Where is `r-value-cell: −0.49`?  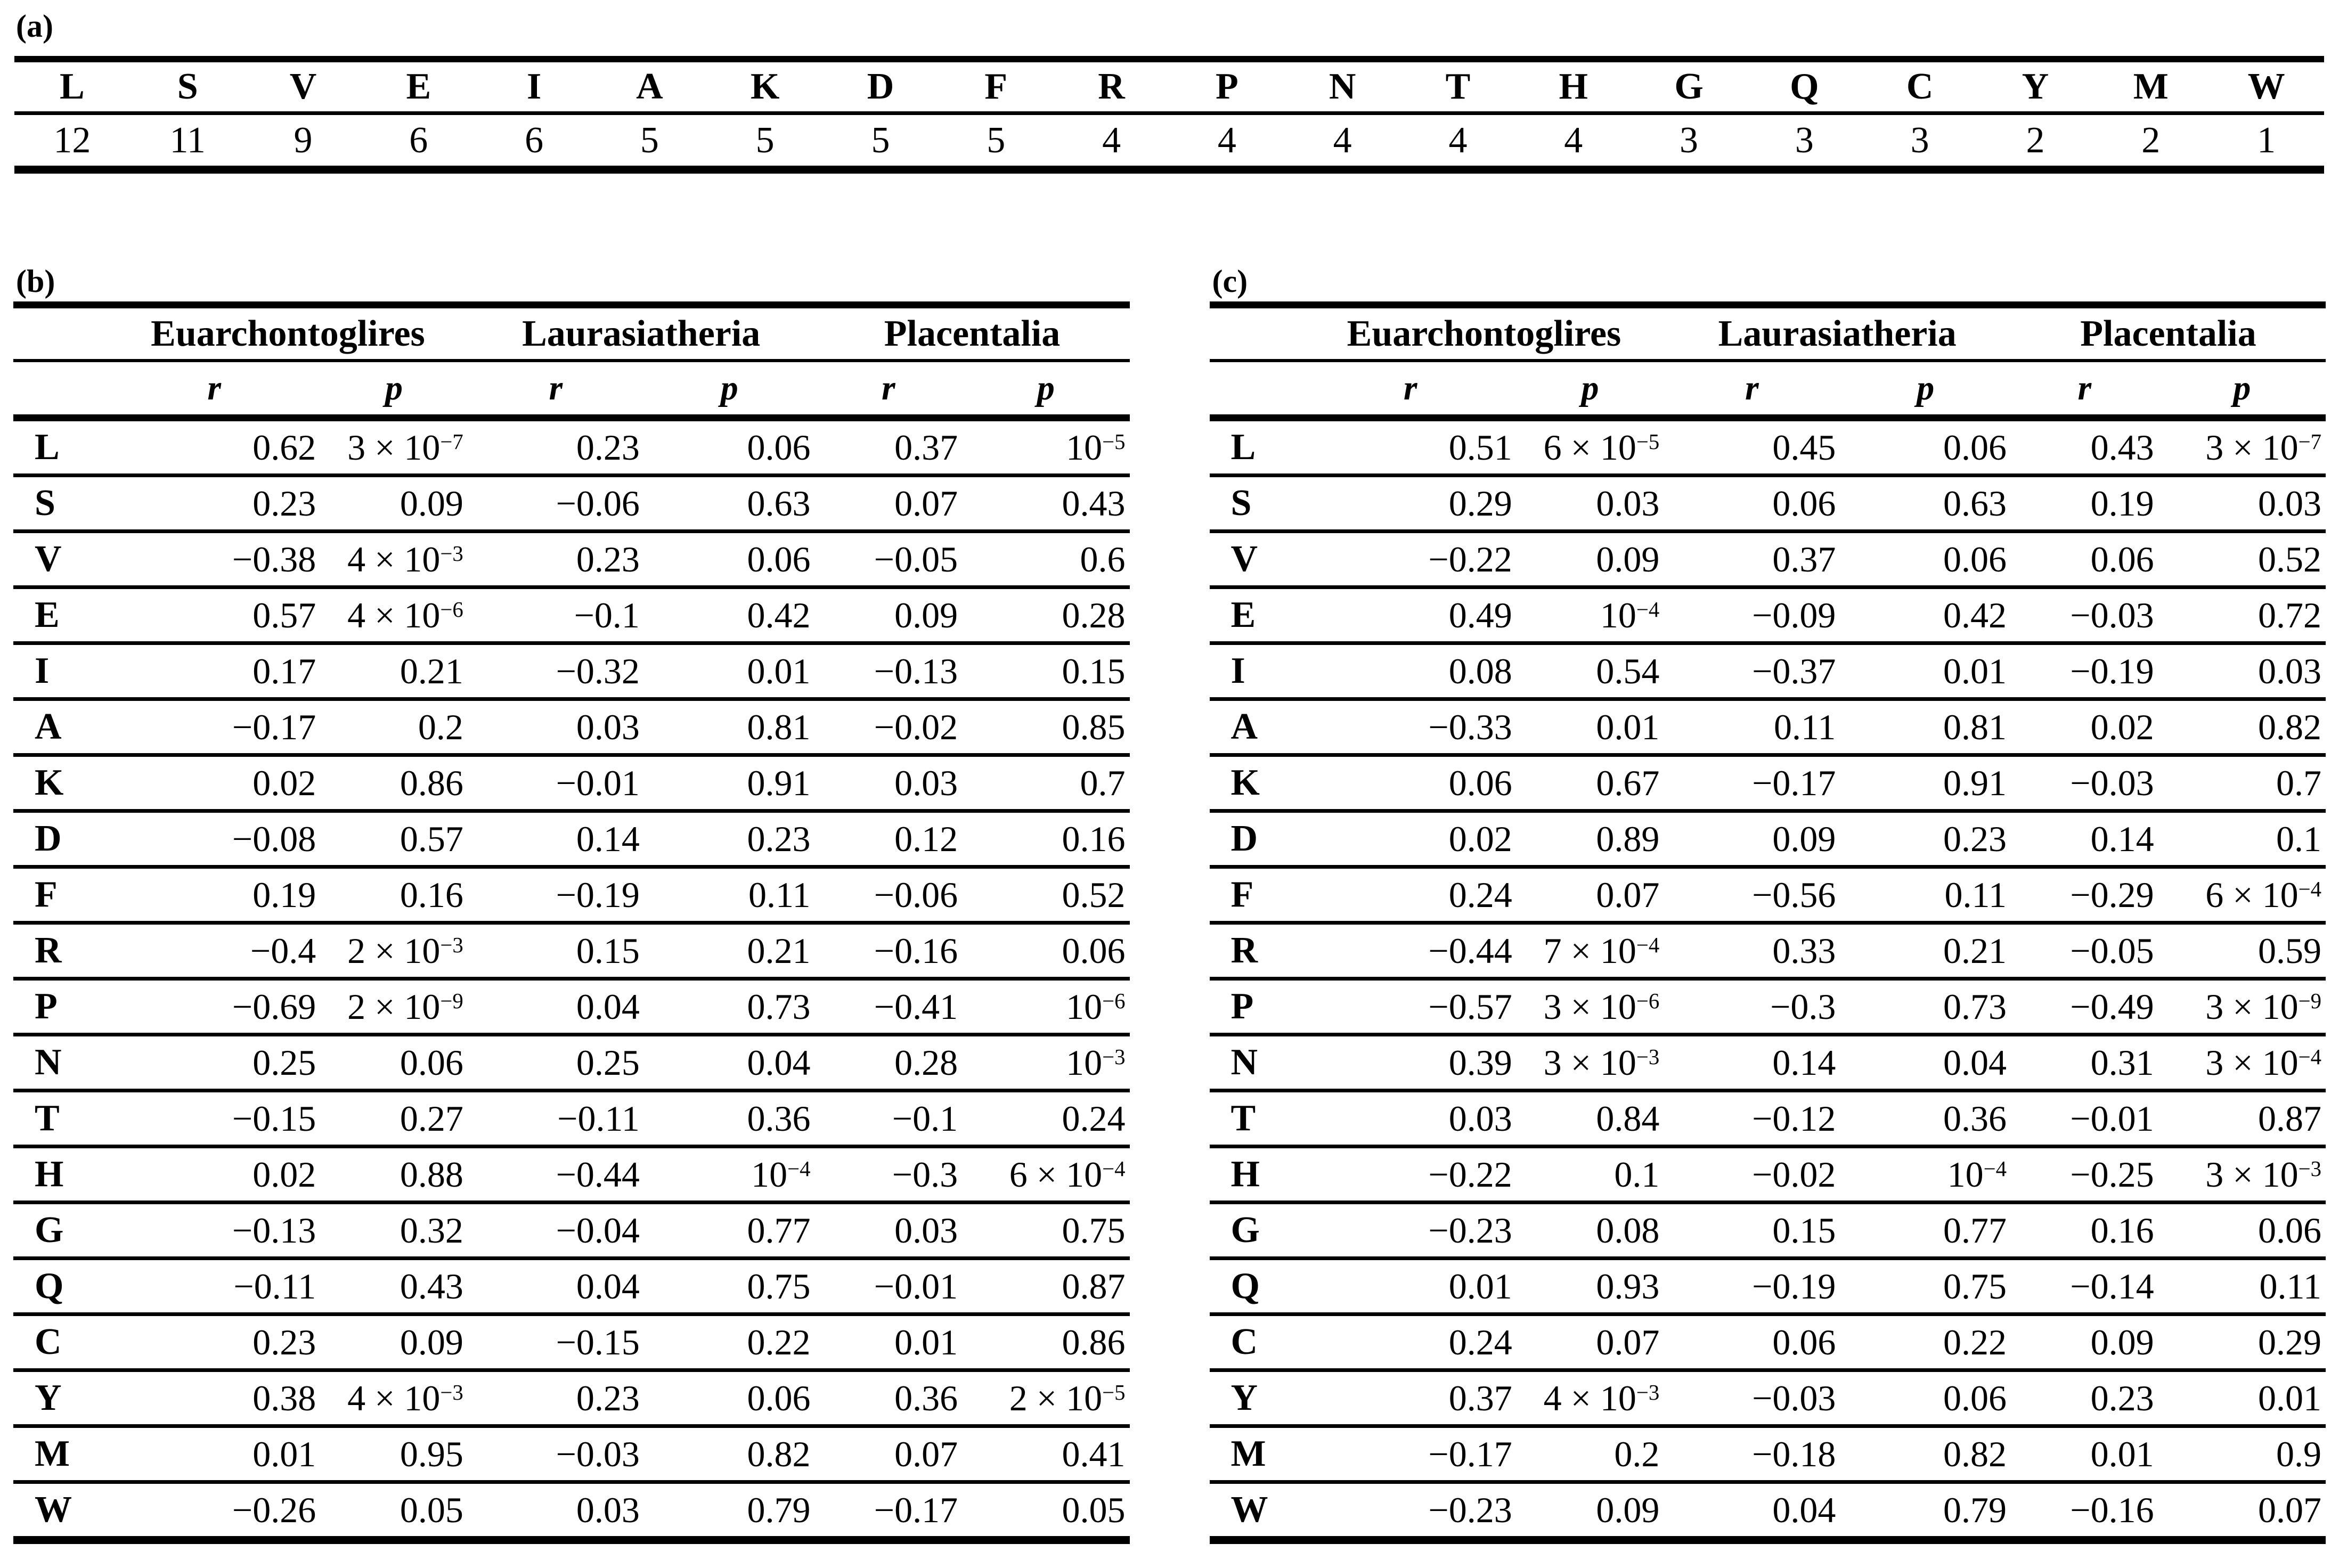 r-value-cell: −0.49 is located at coordinates (2084, 1007).